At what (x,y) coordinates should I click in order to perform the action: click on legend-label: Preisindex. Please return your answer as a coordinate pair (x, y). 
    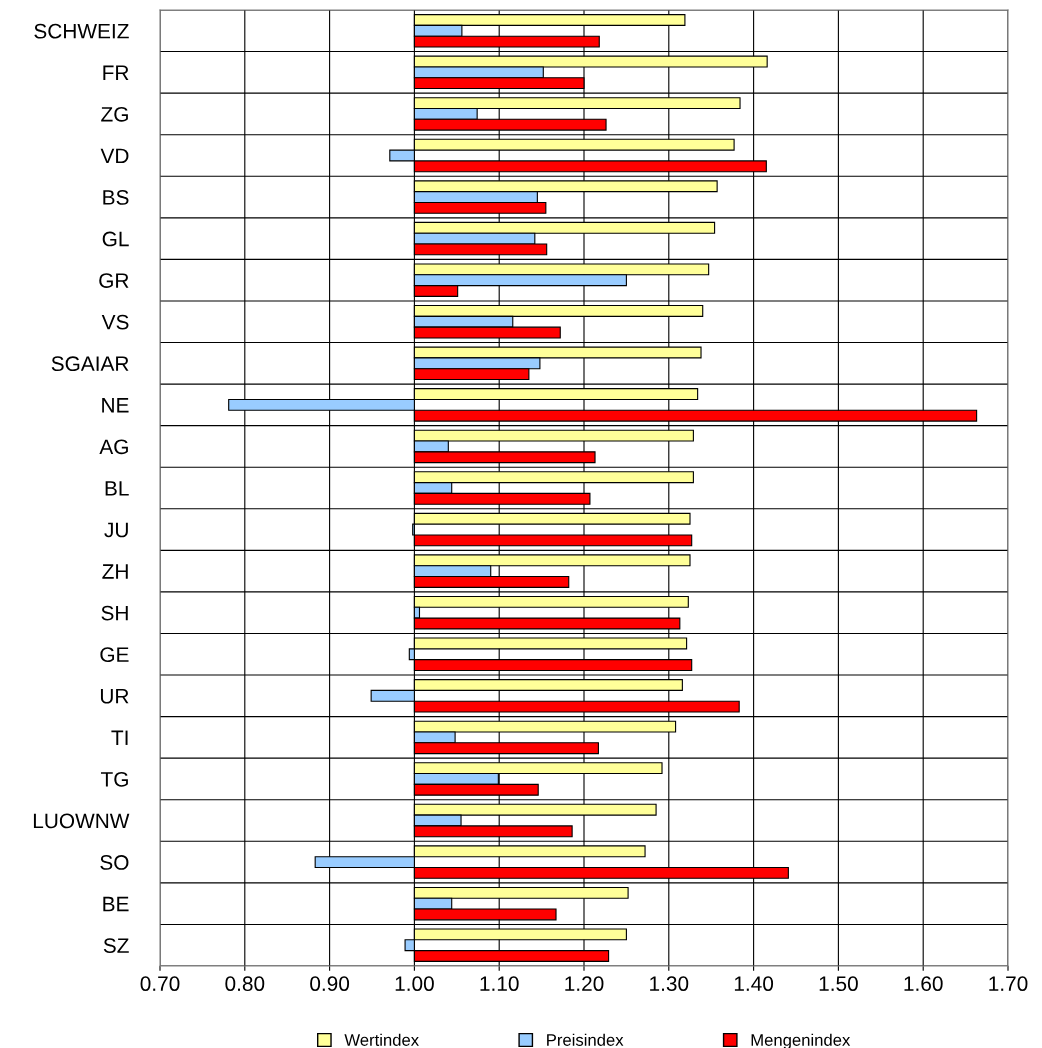
    Looking at the image, I should click on (585, 1039).